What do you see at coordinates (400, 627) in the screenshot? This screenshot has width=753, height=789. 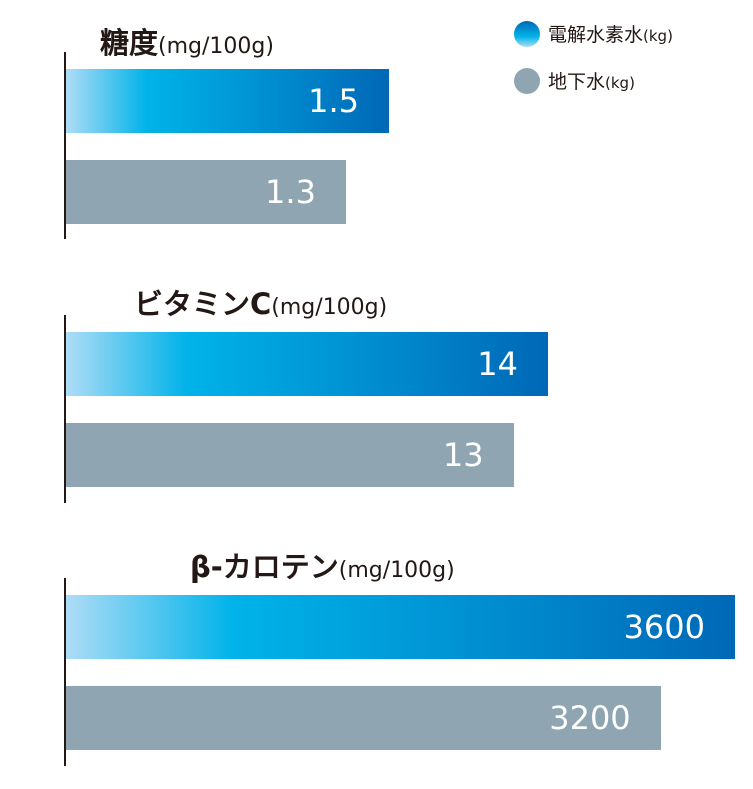 I see `bar-hydrogen-water: 3600` at bounding box center [400, 627].